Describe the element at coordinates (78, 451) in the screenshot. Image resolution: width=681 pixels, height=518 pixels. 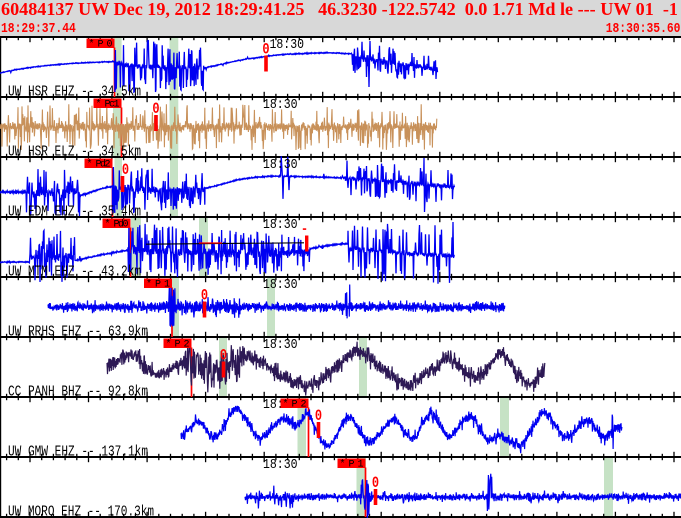
I see `svg-text: UW GMW EHZ -- 137.1km` at that location.